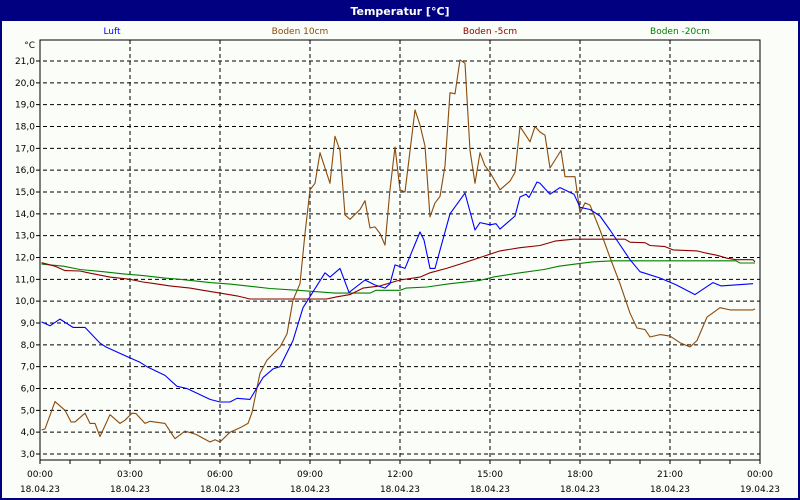  Describe the element at coordinates (400, 11) in the screenshot. I see `window-title: Temperatur [°C]` at that location.